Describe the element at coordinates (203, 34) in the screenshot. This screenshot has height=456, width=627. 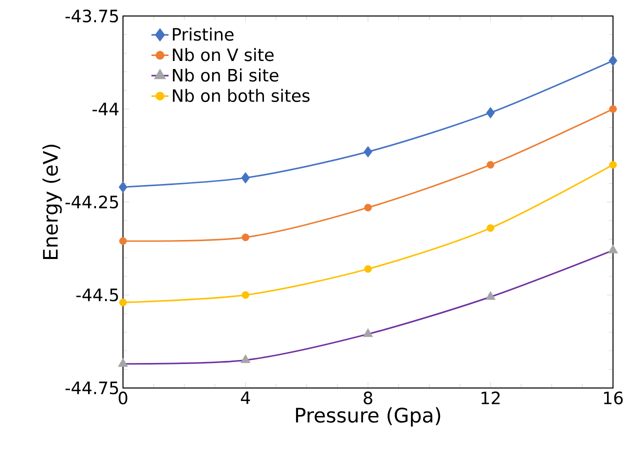
I see `legend-label: Pristine` at that location.